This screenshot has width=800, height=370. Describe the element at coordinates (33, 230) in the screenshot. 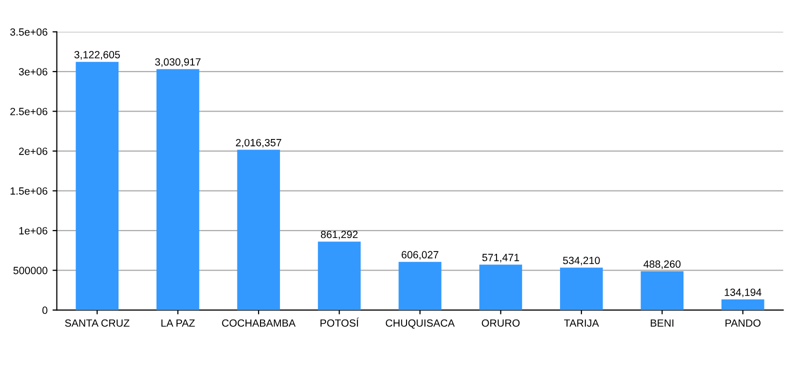

I see `y-tick-label: 1e+06` at that location.